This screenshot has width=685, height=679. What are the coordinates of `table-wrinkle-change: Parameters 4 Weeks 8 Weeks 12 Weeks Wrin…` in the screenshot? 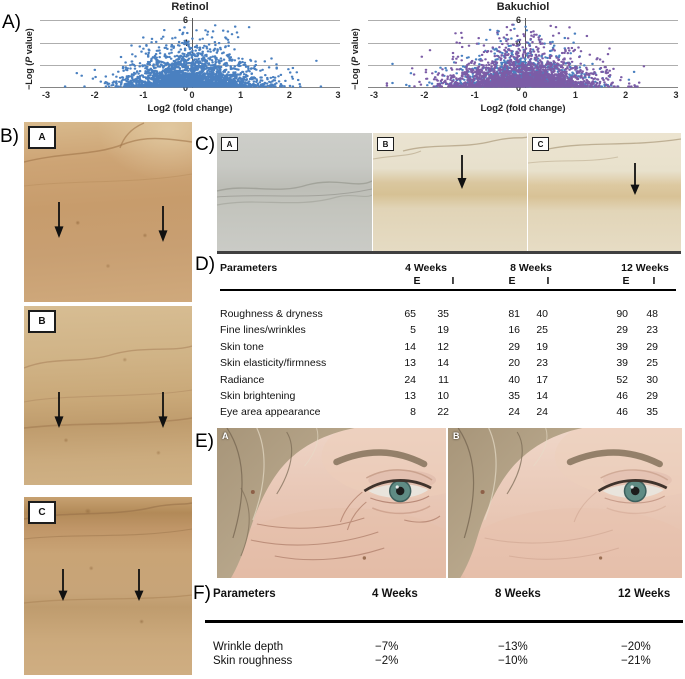 It's located at (444, 632).